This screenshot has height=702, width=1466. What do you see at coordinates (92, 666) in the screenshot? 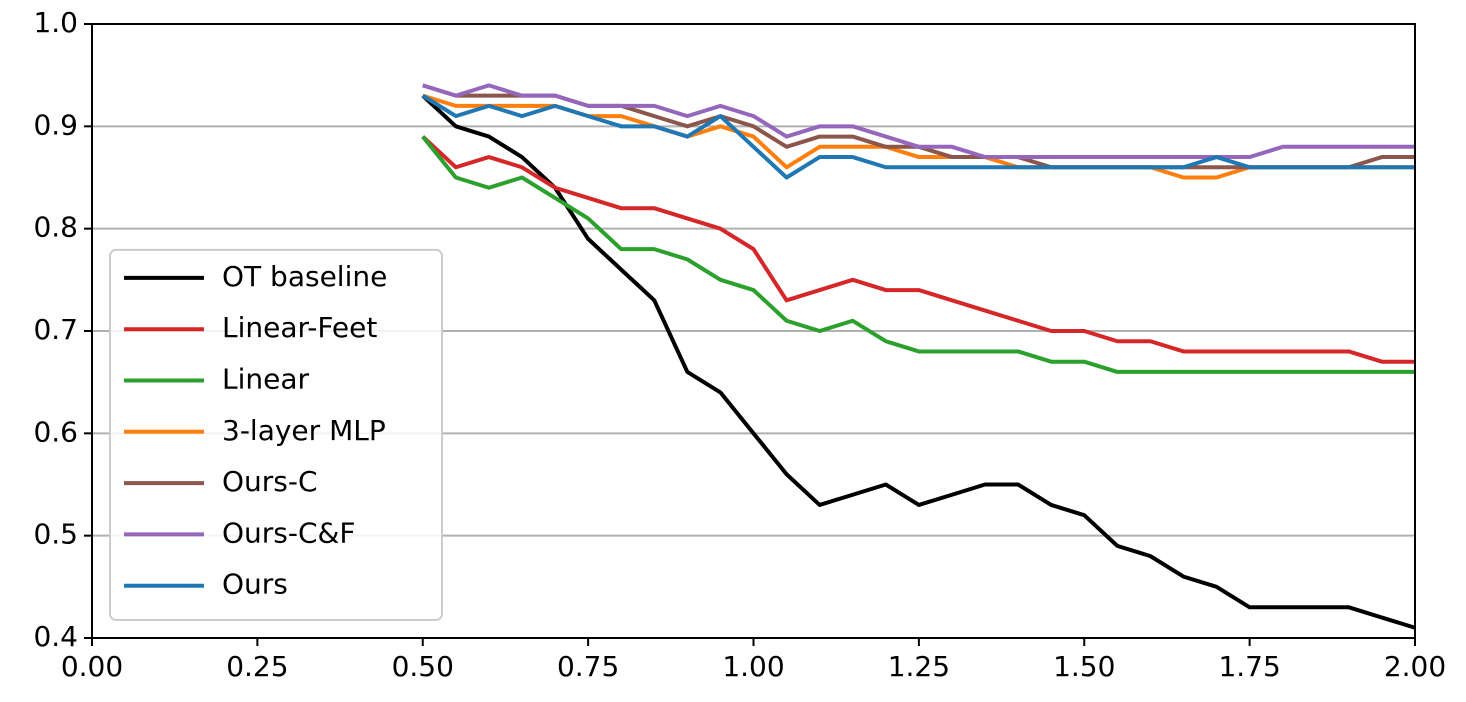
I see `x-tick-label: 0.00` at bounding box center [92, 666].